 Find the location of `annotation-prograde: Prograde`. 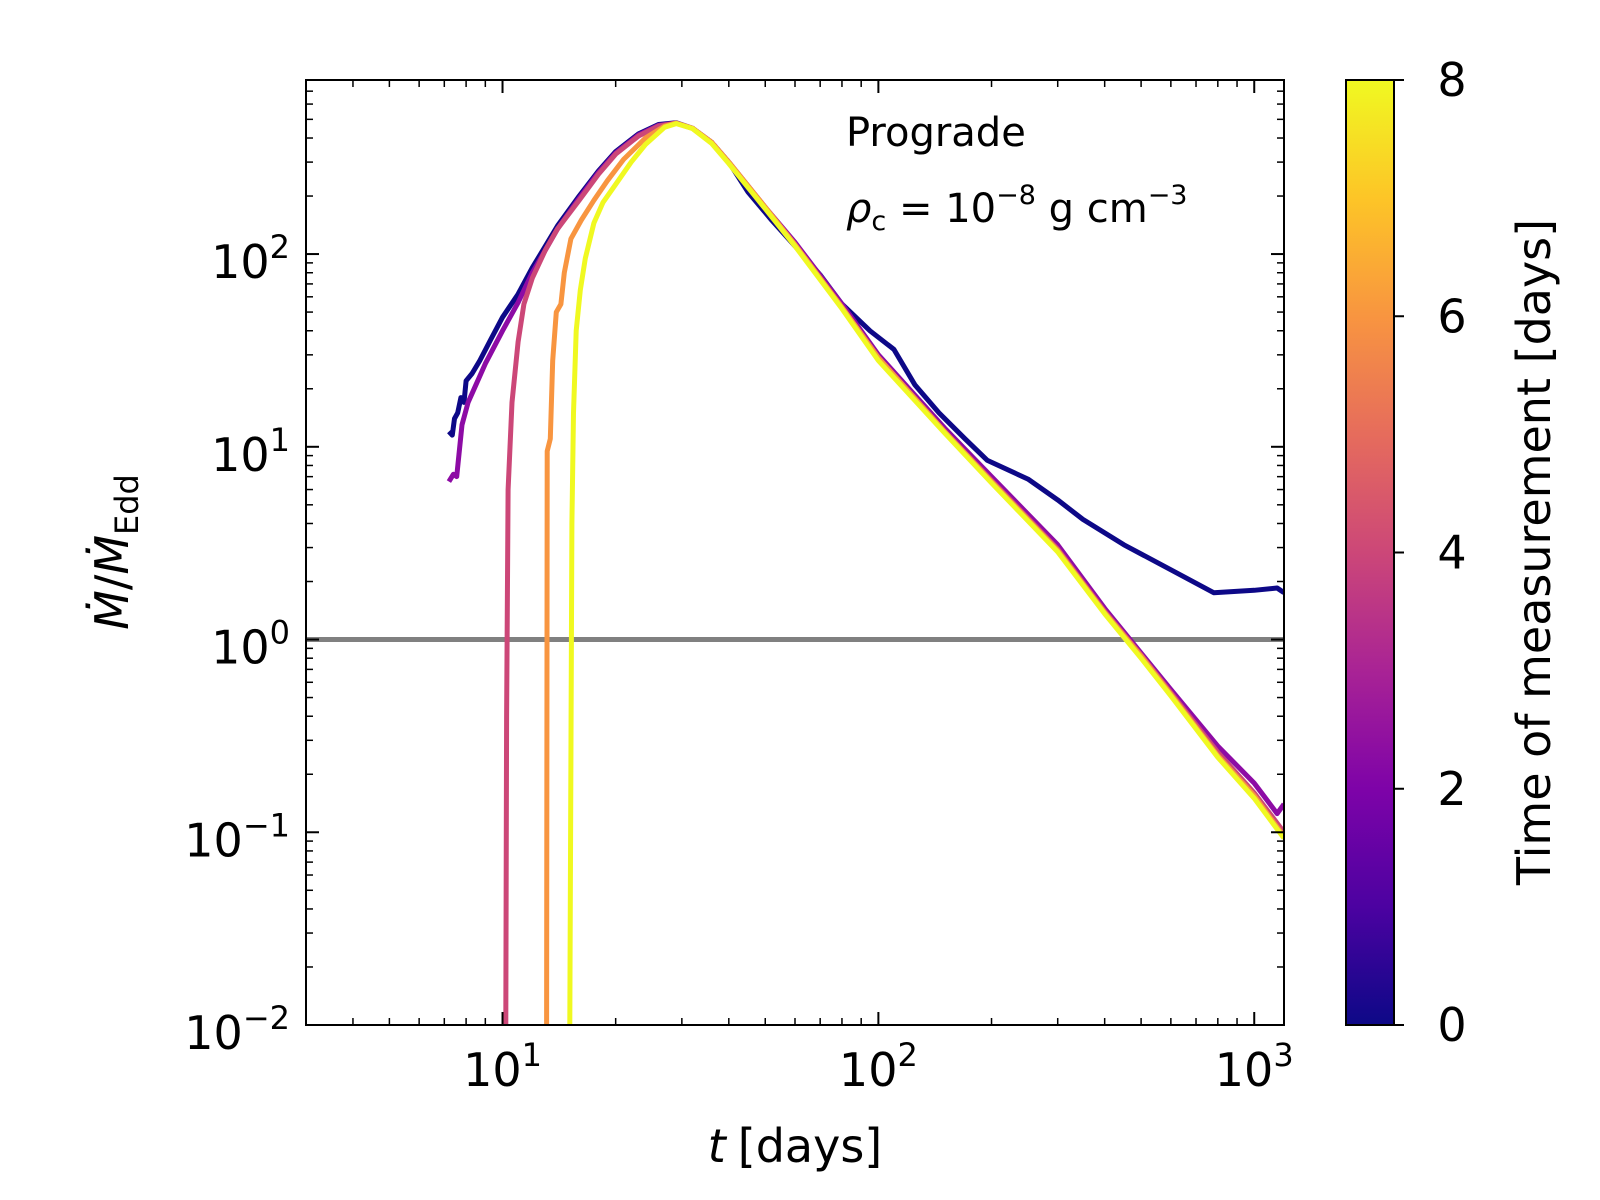

annotation-prograde: Prograde is located at coordinates (936, 133).